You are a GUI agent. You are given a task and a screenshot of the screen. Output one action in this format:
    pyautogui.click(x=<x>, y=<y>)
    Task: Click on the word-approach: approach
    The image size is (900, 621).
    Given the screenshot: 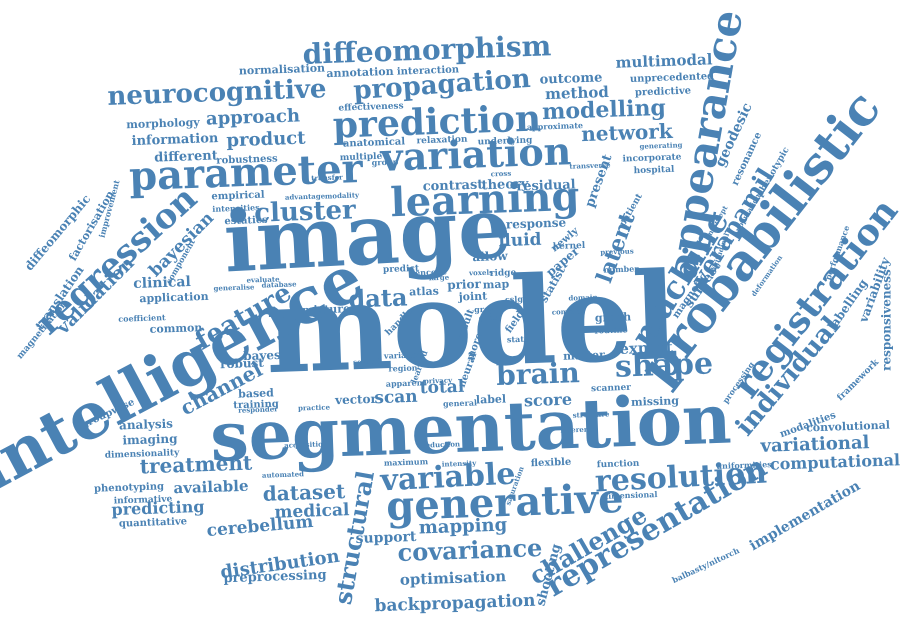 What is the action you would take?
    pyautogui.click(x=253, y=117)
    